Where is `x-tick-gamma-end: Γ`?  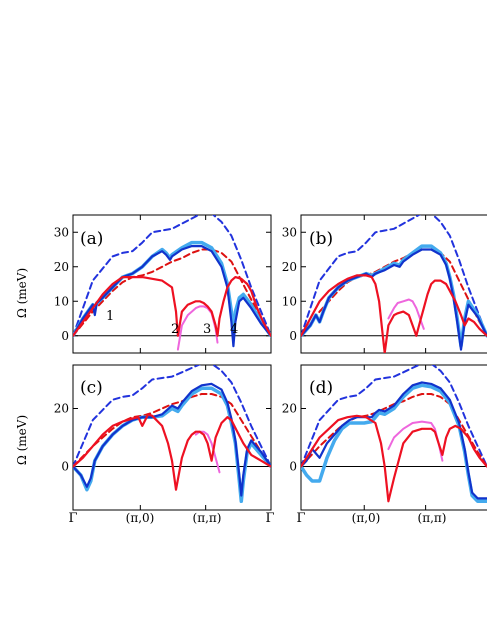
x-tick-gamma-end: Γ is located at coordinates (269, 518).